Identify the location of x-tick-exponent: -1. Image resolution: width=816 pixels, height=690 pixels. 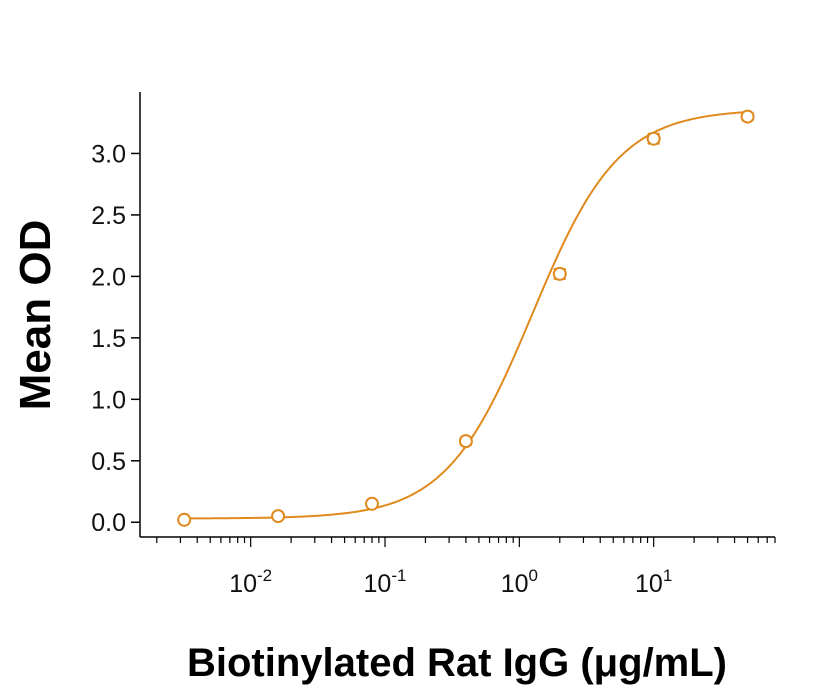
(398, 575).